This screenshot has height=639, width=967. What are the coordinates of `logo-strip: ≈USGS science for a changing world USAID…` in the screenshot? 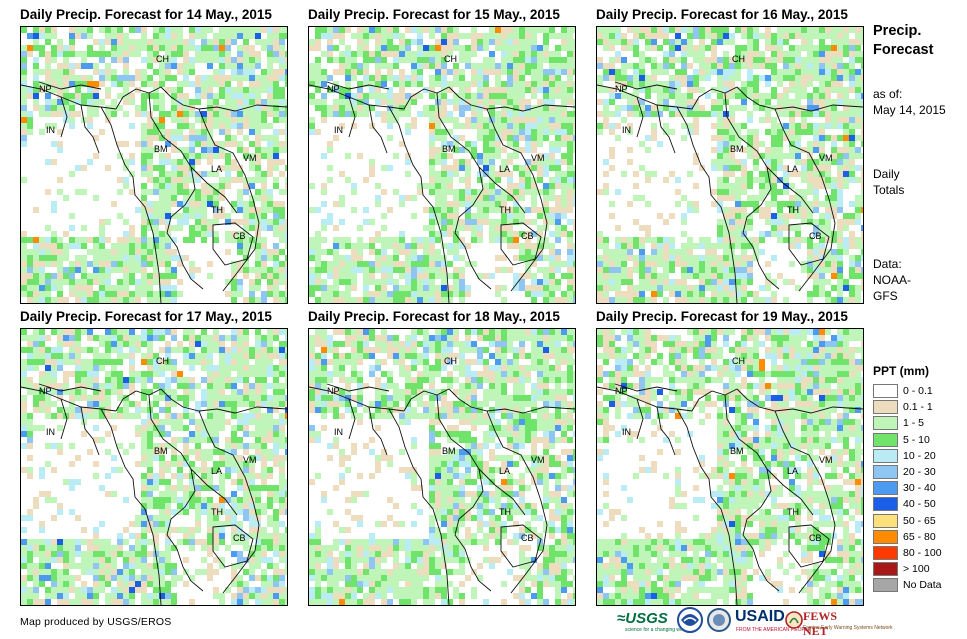 It's located at (755, 622).